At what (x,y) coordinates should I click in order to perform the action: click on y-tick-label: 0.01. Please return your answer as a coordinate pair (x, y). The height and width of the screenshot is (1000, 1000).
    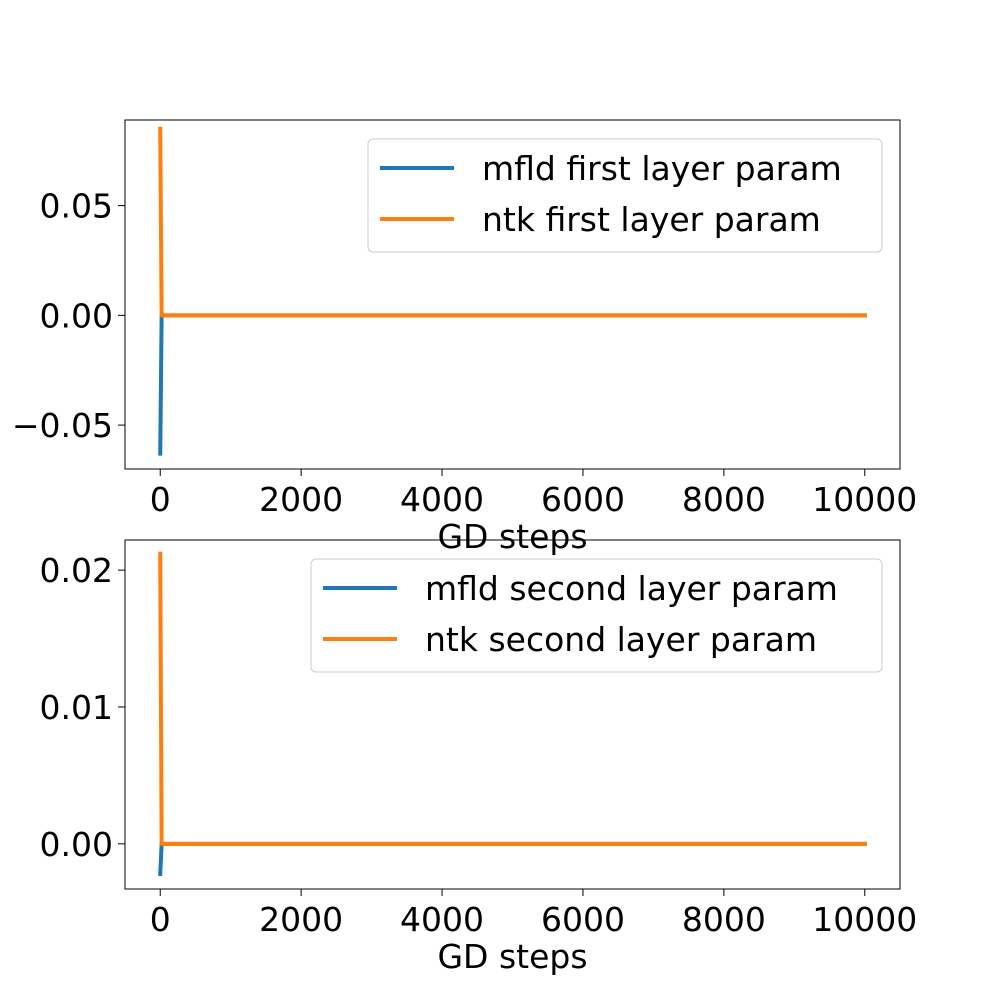
    Looking at the image, I should click on (76, 707).